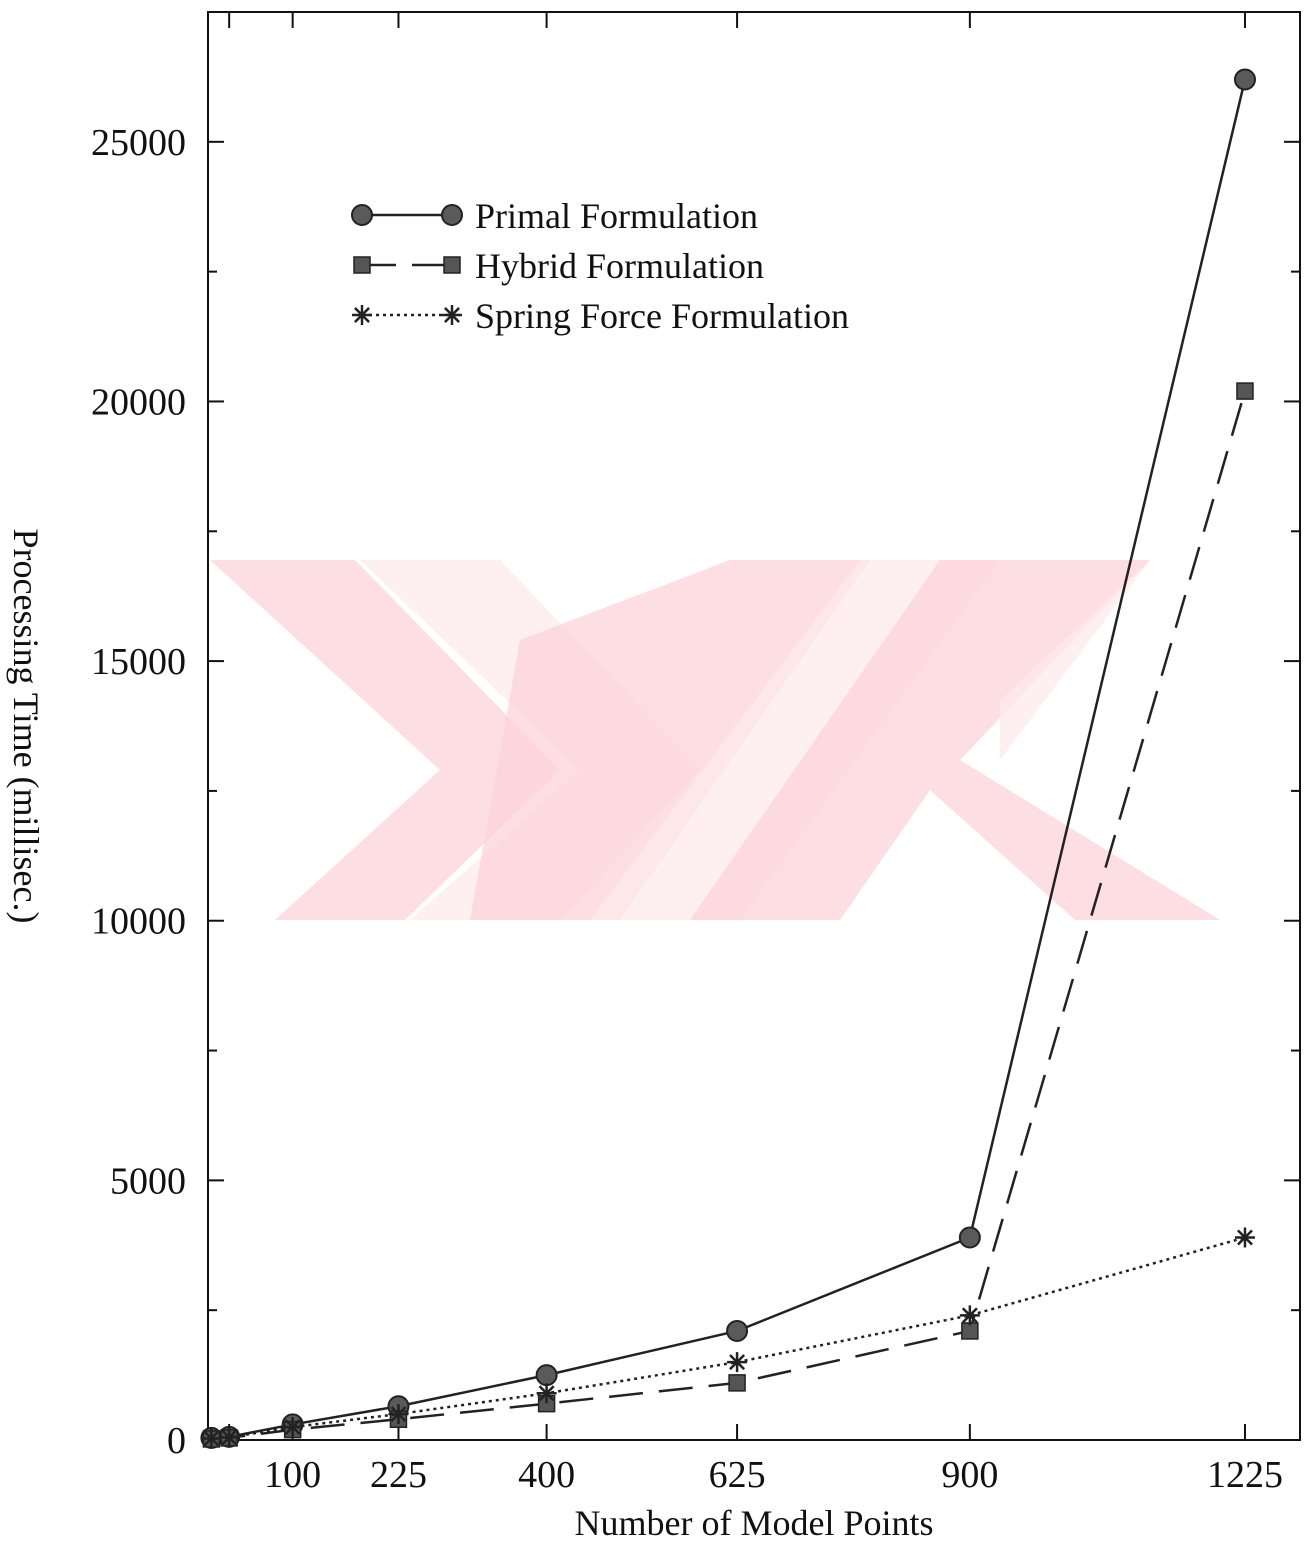  Describe the element at coordinates (138, 143) in the screenshot. I see `y-tick-label: 25000` at that location.